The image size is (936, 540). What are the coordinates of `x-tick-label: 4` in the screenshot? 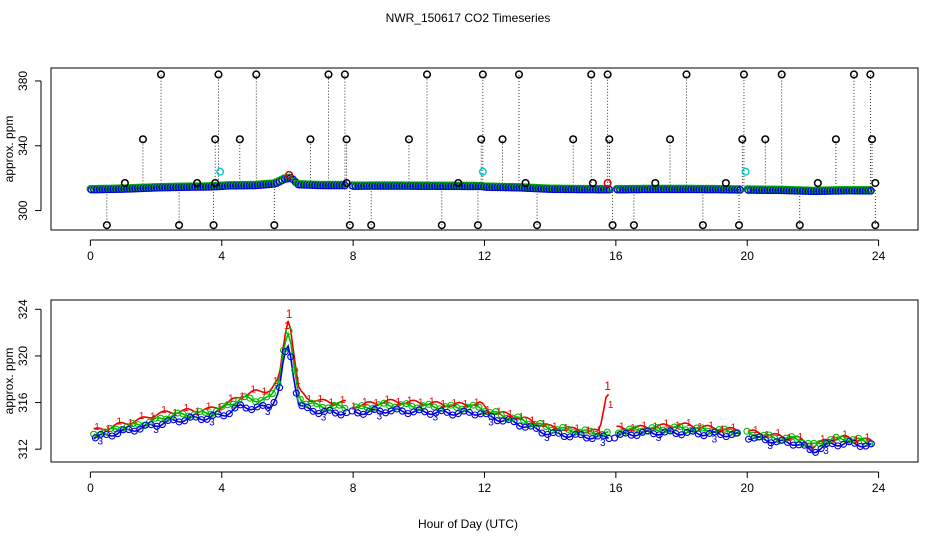 It's located at (221, 256).